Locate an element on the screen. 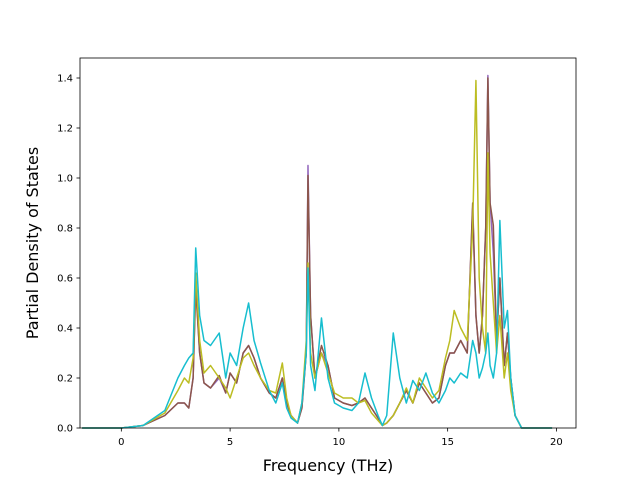 The height and width of the screenshot is (480, 640). y-tick-label: 1.4 is located at coordinates (65, 79).